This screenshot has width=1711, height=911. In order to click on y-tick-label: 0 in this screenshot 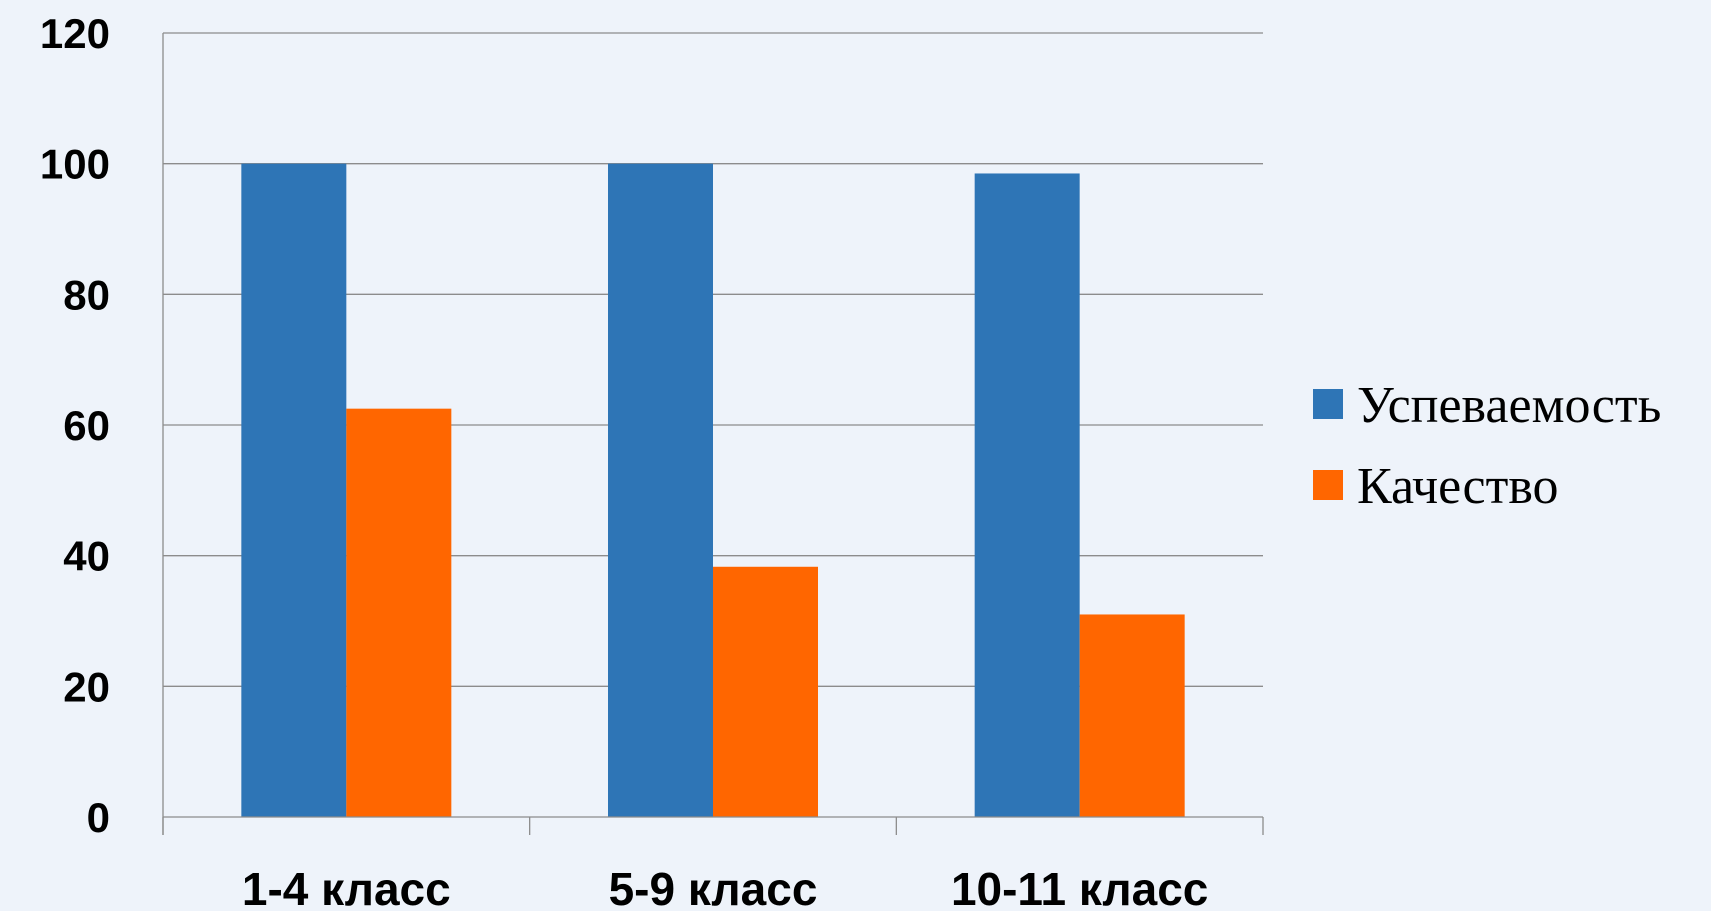, I will do `click(98, 817)`.